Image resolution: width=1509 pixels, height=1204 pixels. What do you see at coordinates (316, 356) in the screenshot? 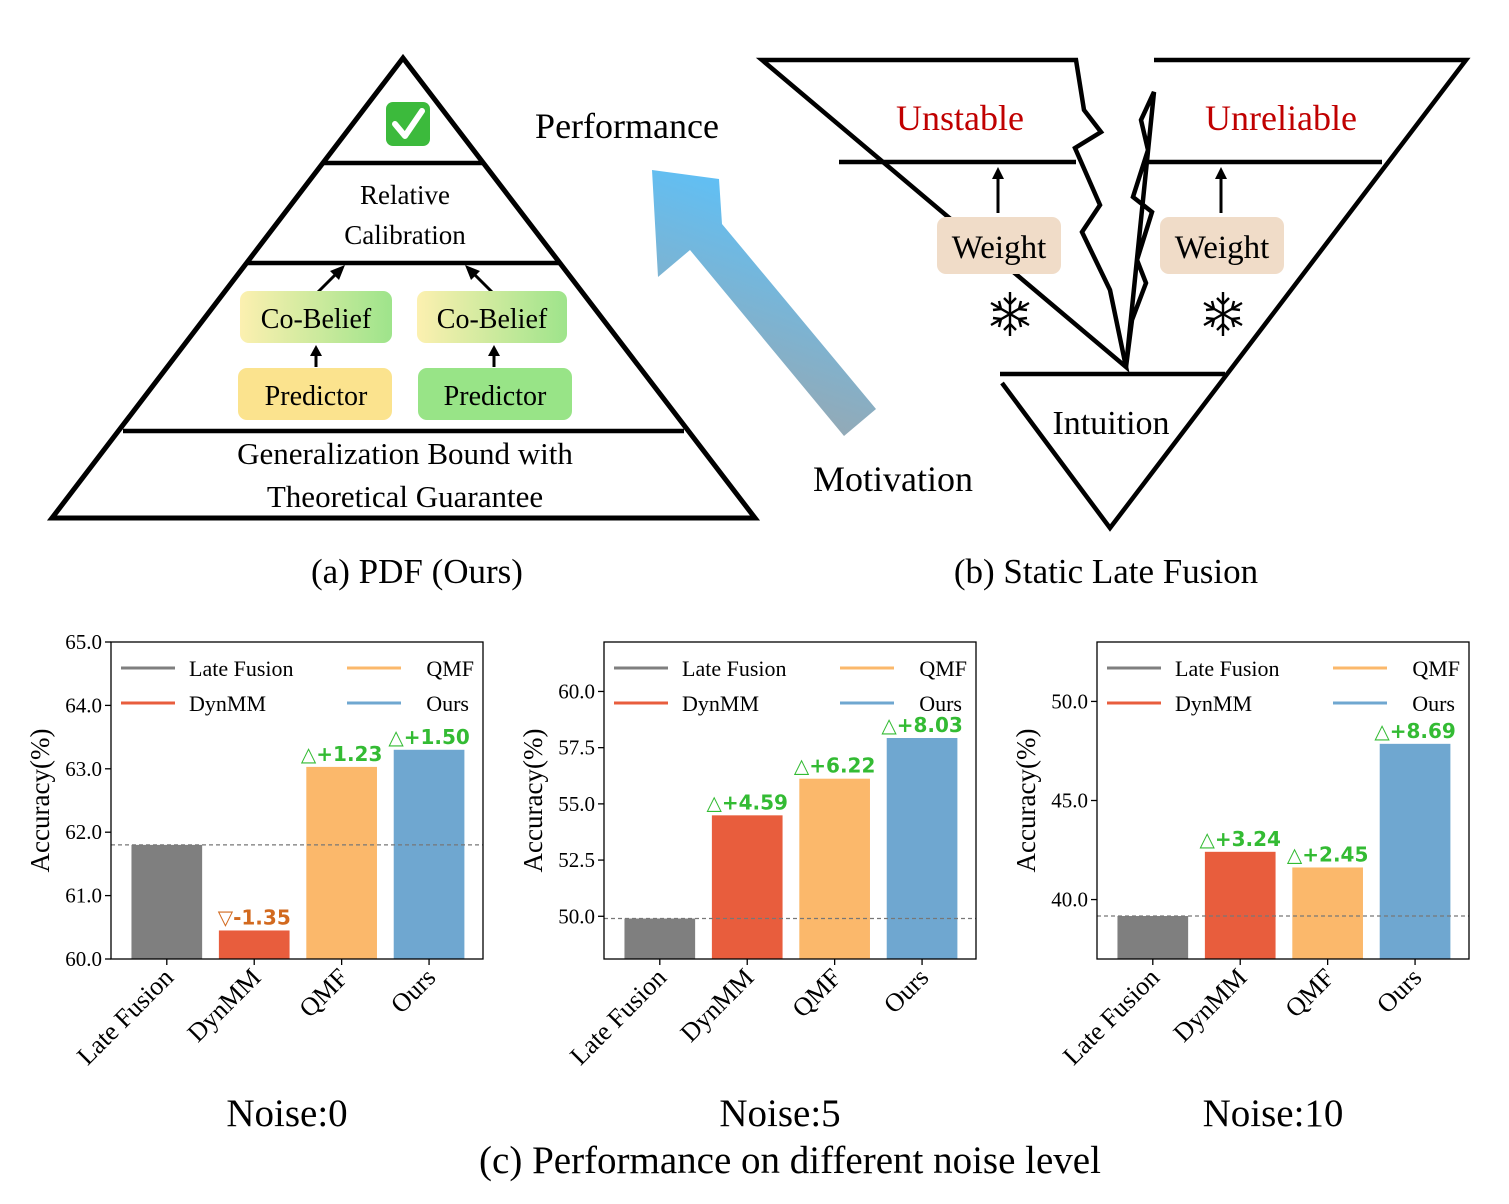
I see `arrow-predictor-left` at bounding box center [316, 356].